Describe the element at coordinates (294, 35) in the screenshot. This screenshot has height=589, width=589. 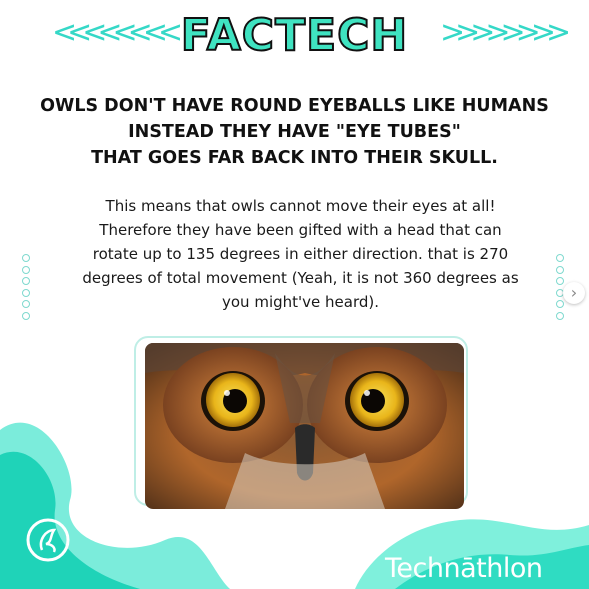
I see `page-title: FACTECH` at that location.